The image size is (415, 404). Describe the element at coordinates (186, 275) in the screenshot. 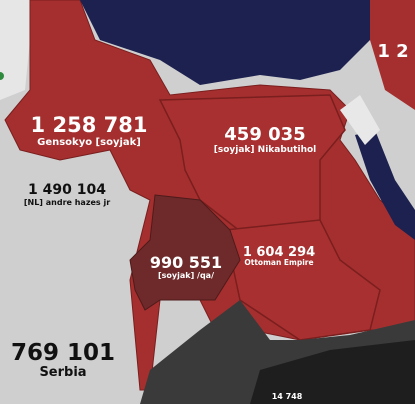

I see `territory-name: [soyjak] /qa/` at that location.